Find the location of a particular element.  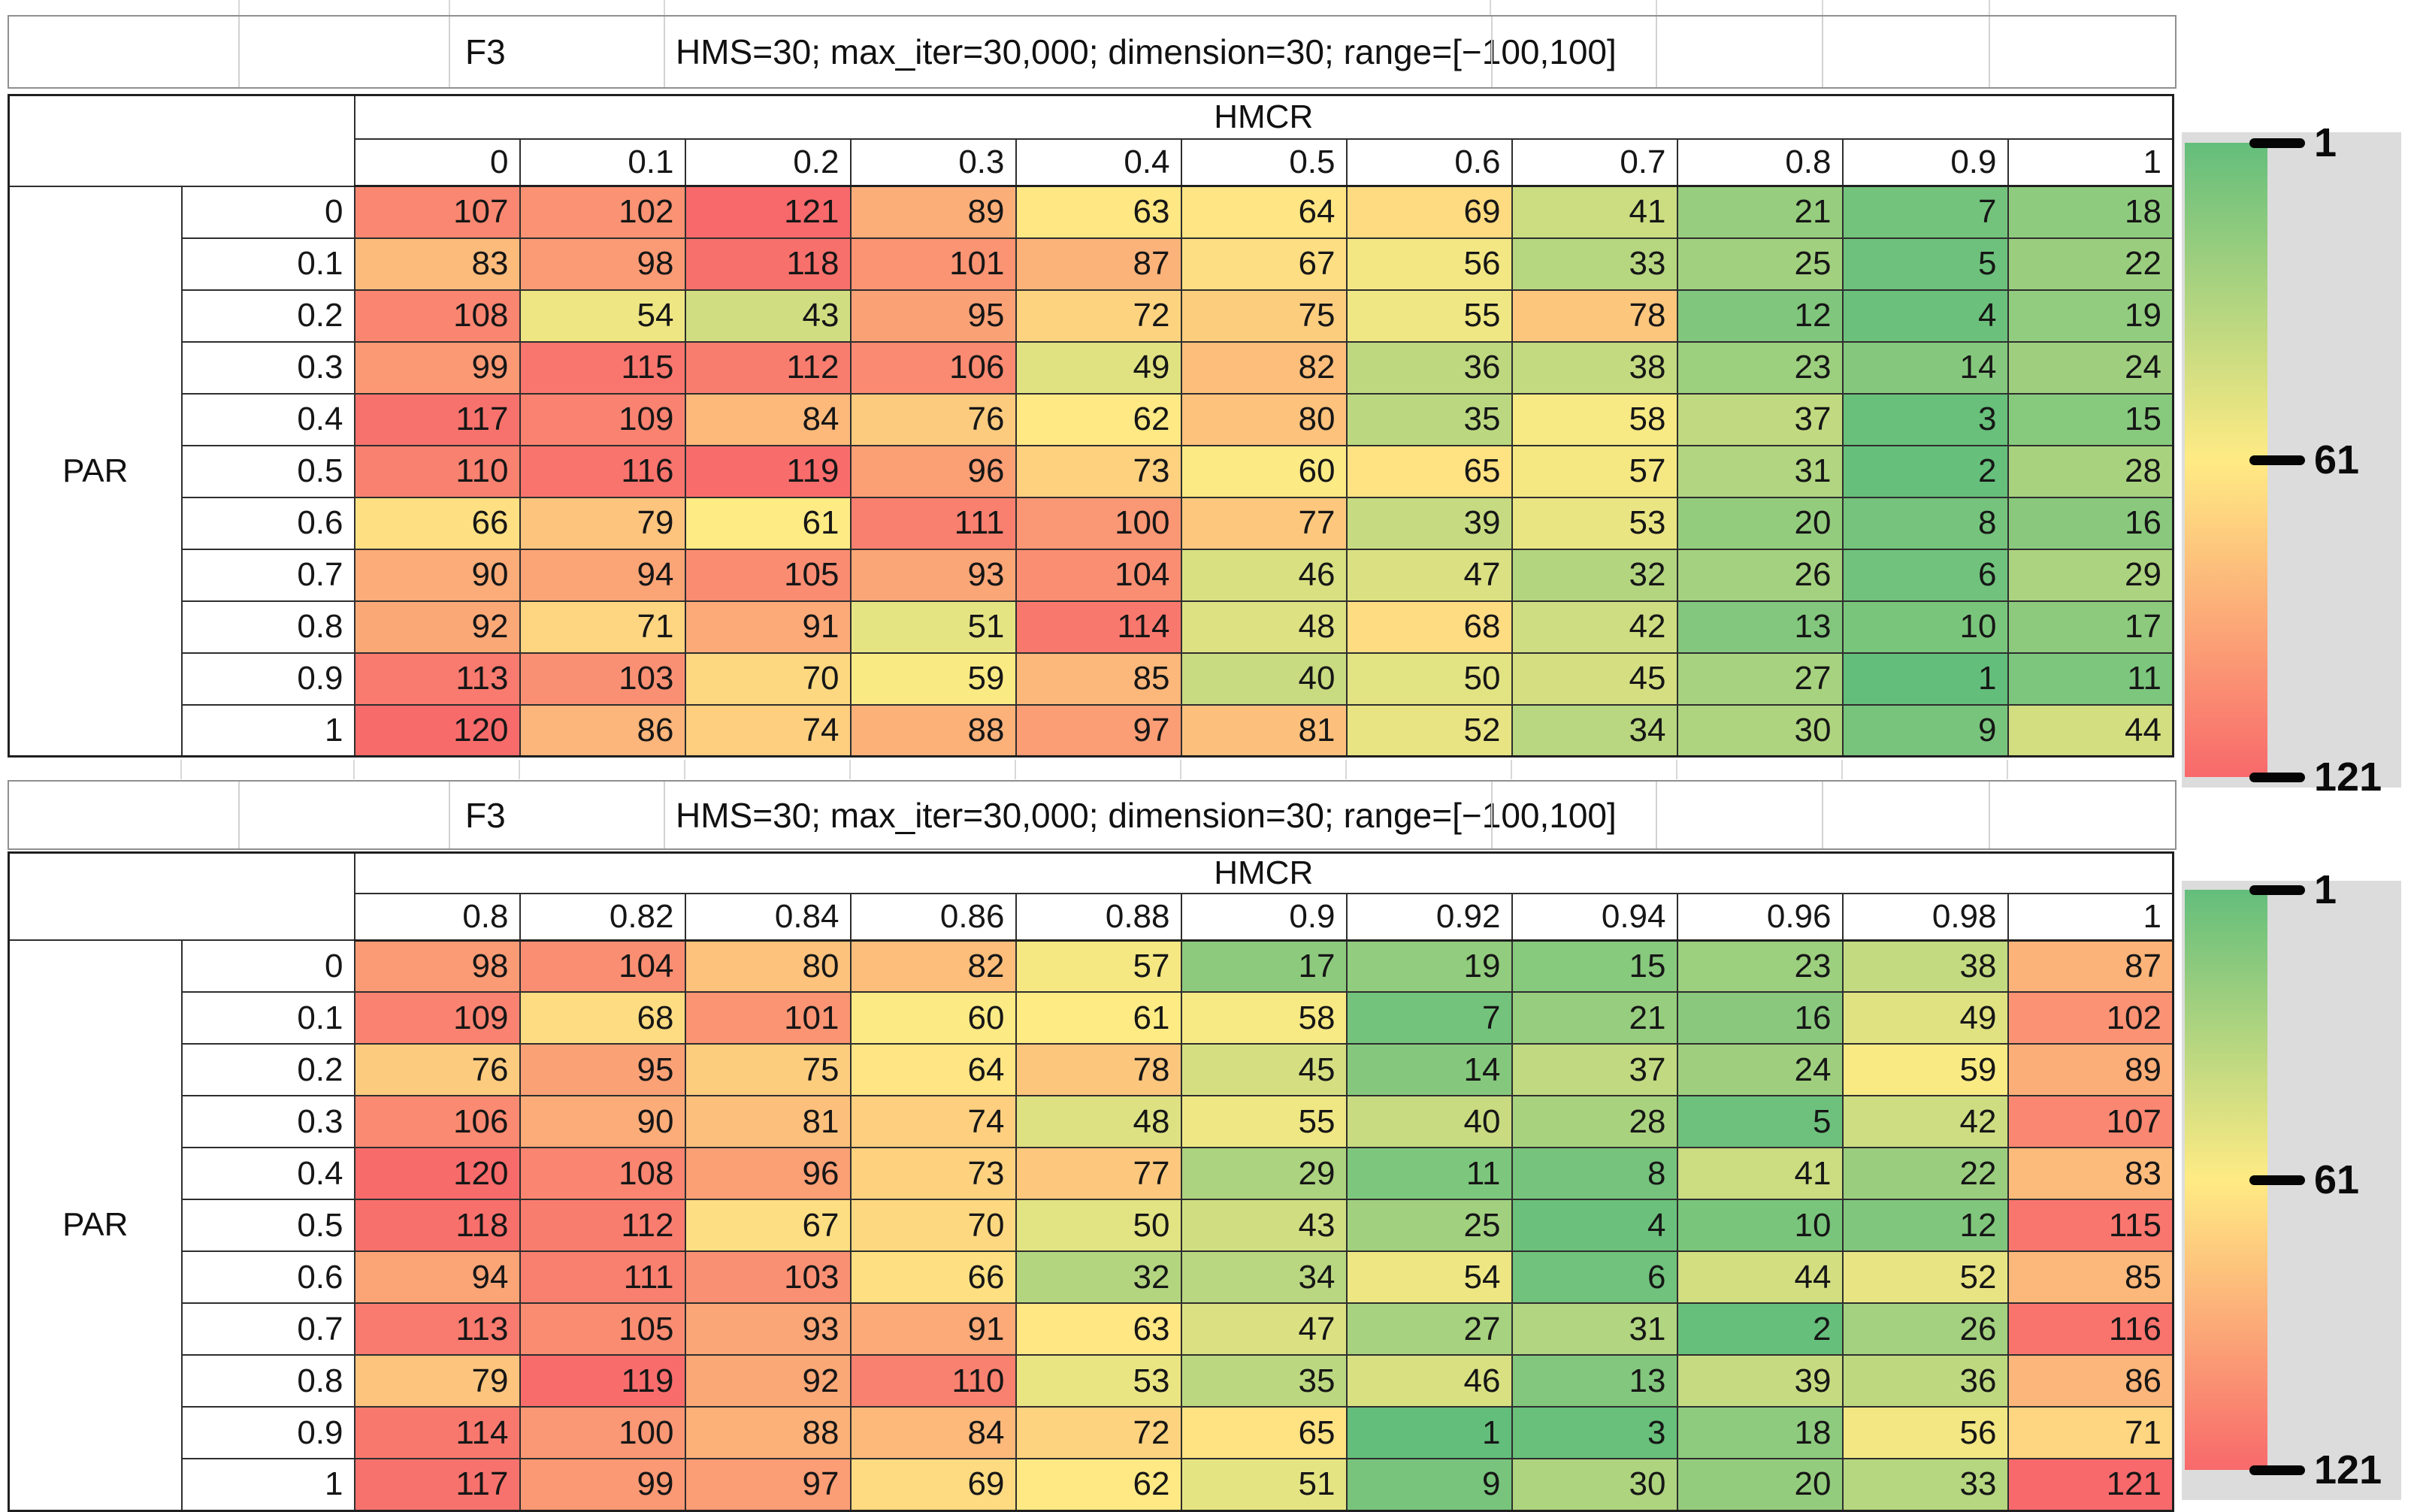

value-cell: 117 is located at coordinates (437, 419).